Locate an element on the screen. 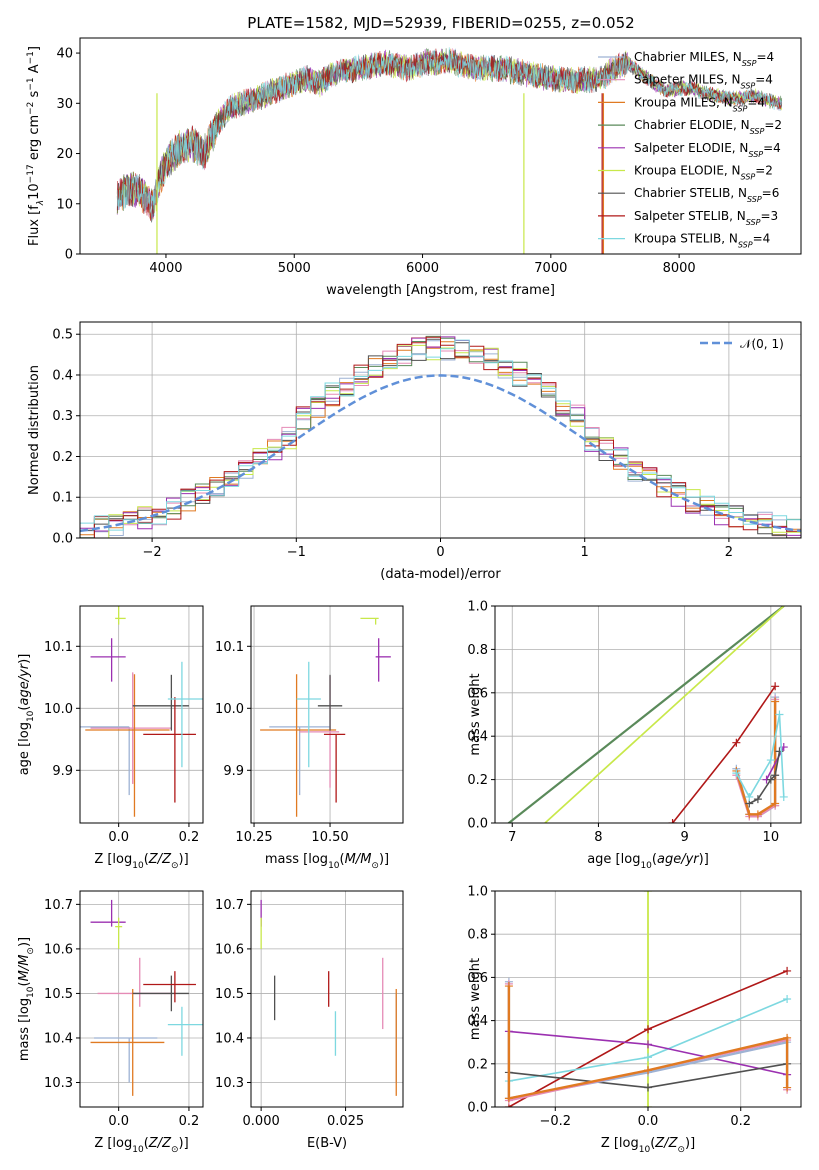 This screenshot has height=1170, width=819. legend-count: =4 is located at coordinates (764, 80).